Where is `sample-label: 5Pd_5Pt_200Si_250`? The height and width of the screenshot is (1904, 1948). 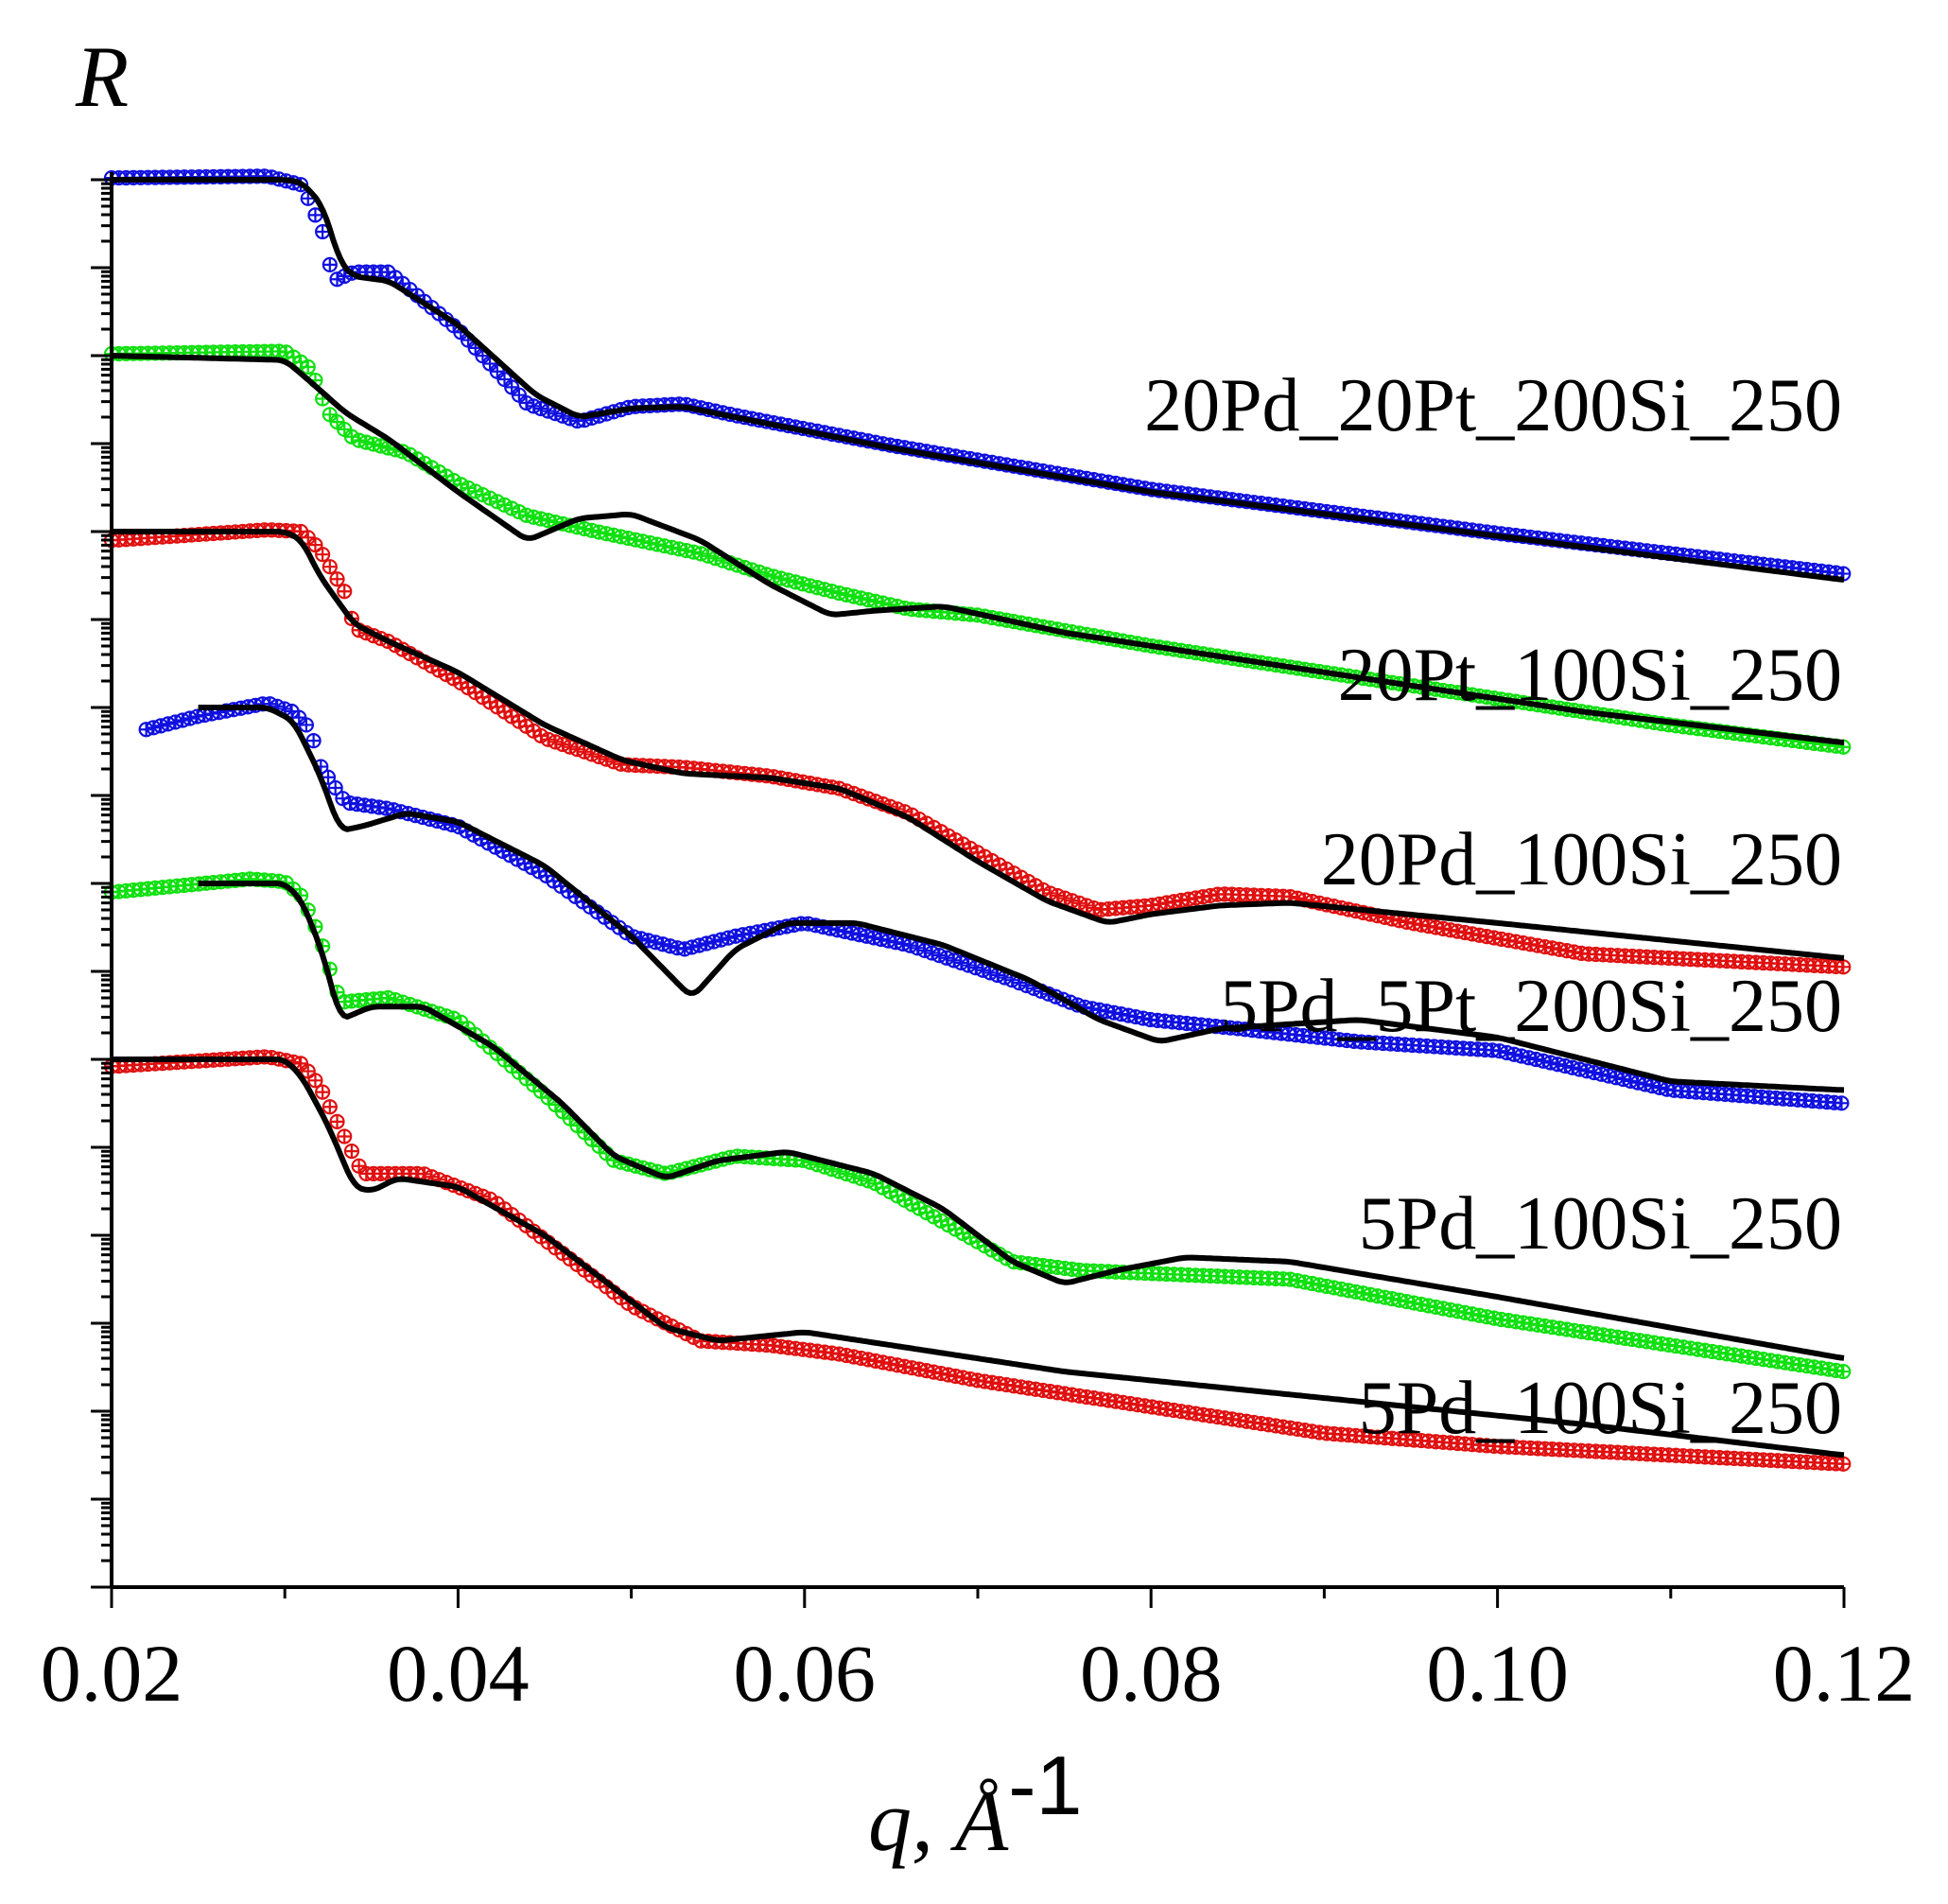
sample-label: 5Pd_5Pt_200Si_250 is located at coordinates (1531, 1006).